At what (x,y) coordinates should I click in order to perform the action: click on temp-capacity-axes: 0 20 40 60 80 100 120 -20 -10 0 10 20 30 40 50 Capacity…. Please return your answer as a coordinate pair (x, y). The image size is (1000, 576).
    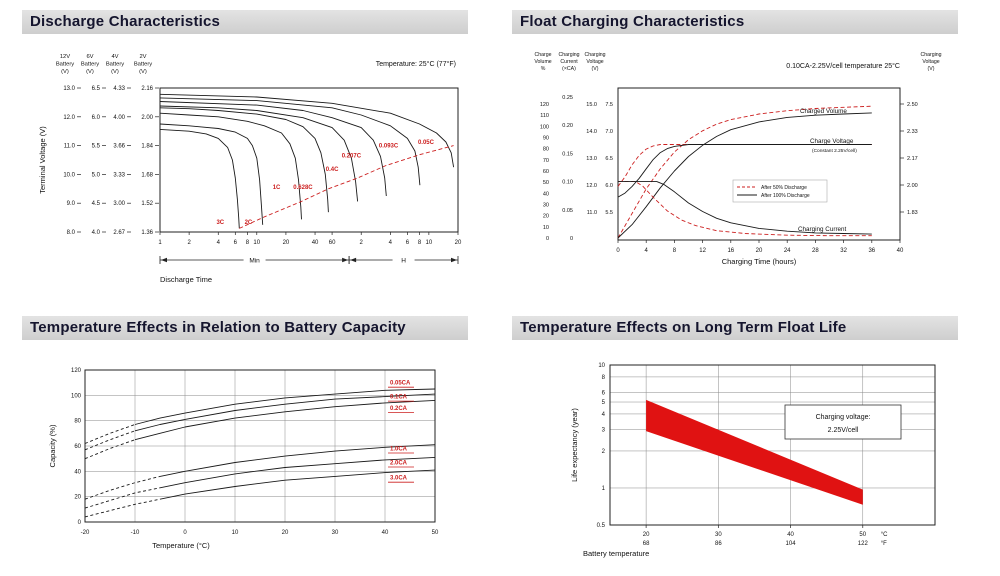
    Looking at the image, I should click on (243, 459).